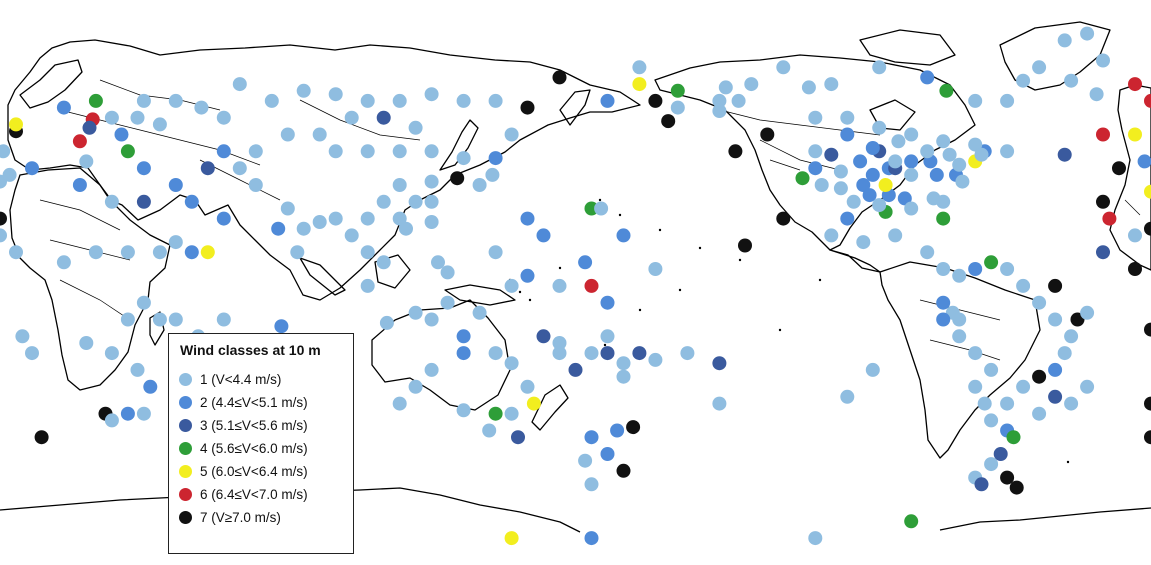  I want to click on south-america-coast, so click(960, 360).